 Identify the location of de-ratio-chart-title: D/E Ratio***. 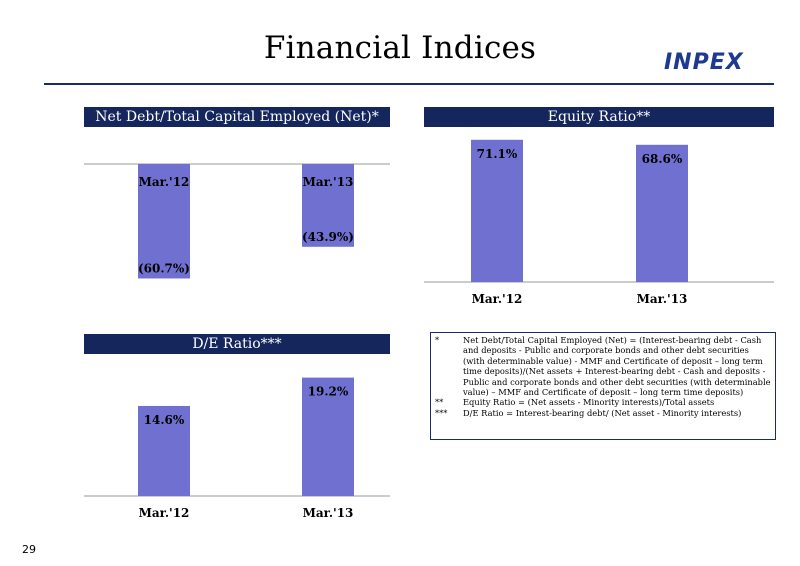
(237, 344).